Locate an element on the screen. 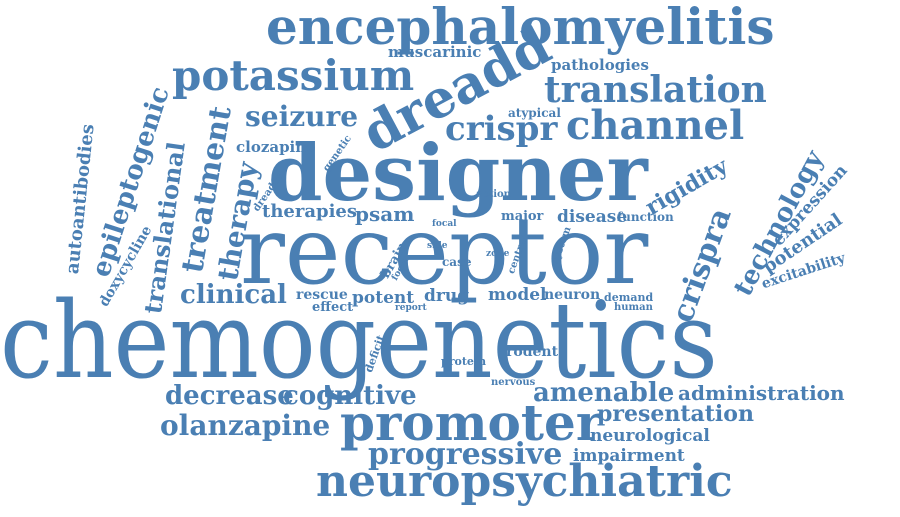 This screenshot has width=900, height=517. word-major: major is located at coordinates (522, 216).